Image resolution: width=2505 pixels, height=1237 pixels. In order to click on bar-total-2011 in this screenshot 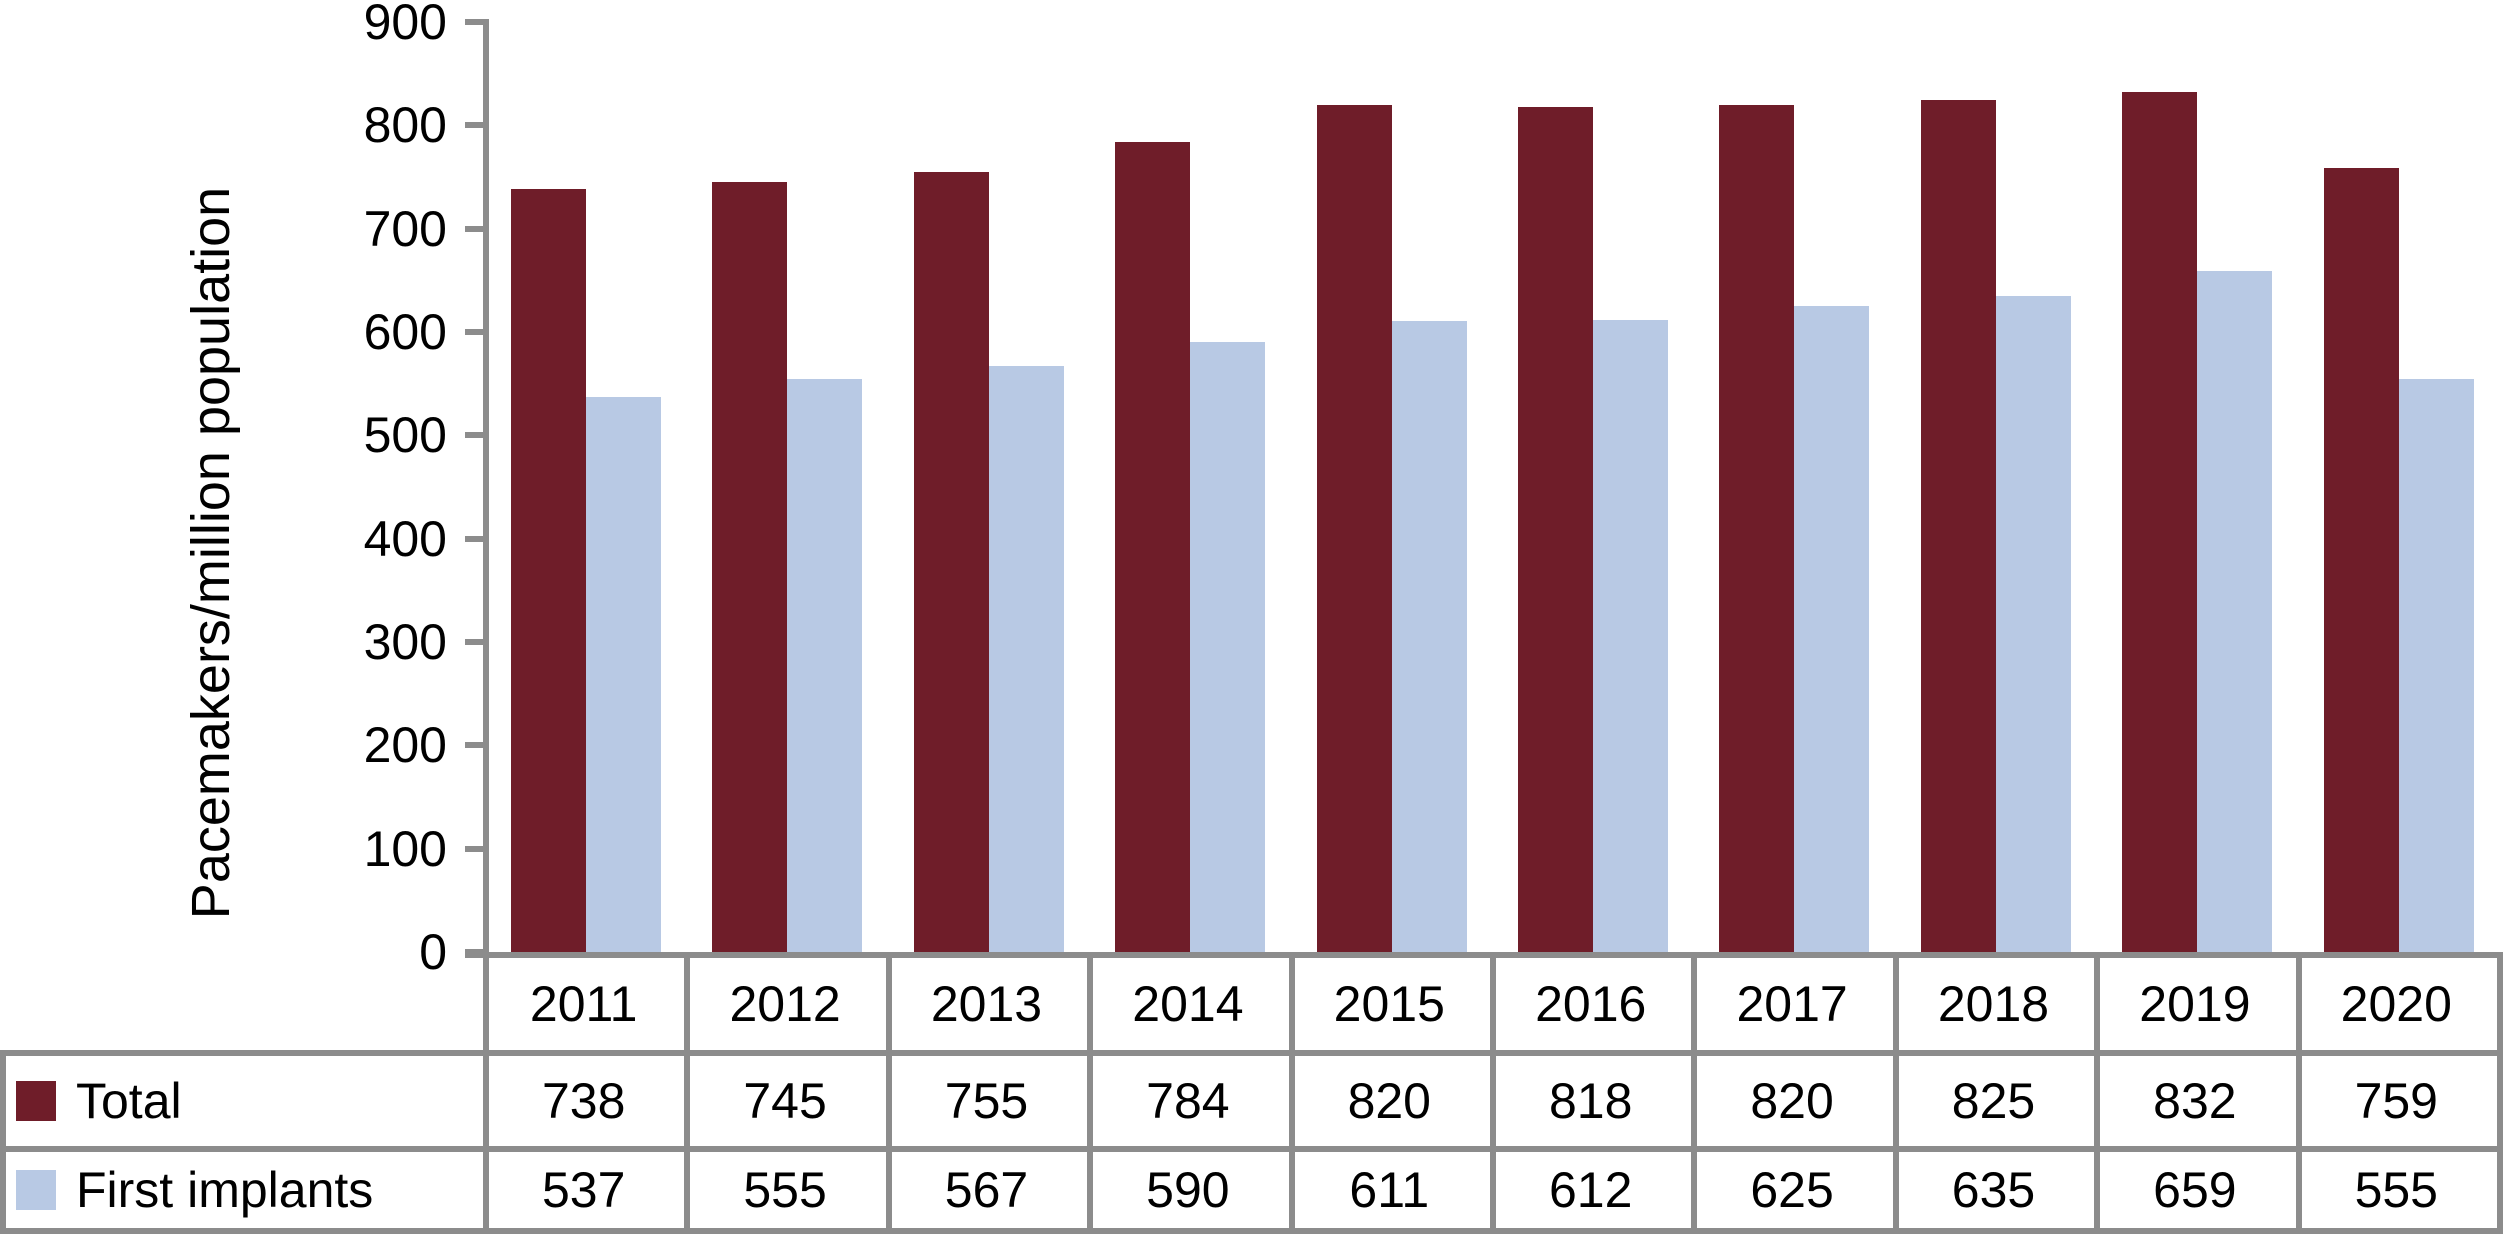, I will do `click(548, 570)`.